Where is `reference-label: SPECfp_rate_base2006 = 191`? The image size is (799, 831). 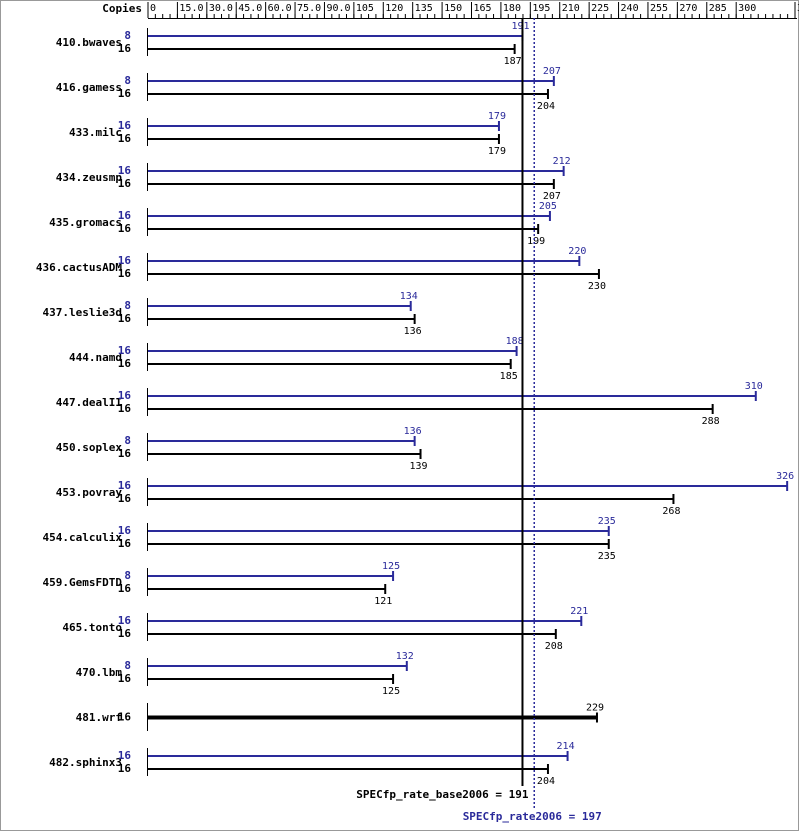 reference-label: SPECfp_rate_base2006 = 191 is located at coordinates (442, 794).